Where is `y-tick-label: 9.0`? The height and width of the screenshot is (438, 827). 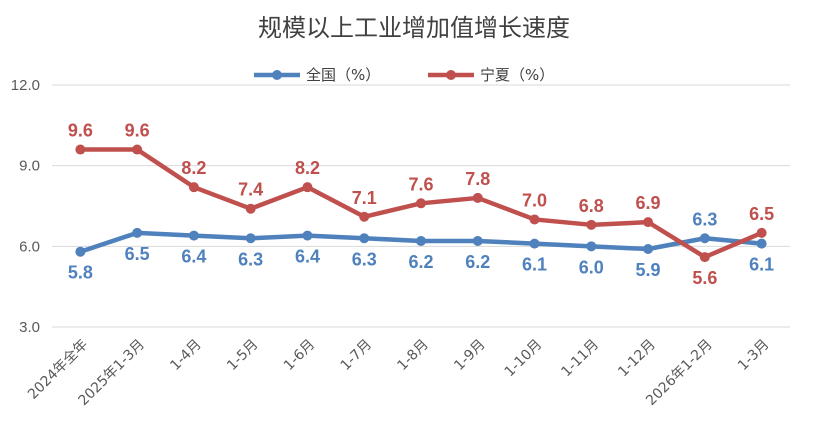 y-tick-label: 9.0 is located at coordinates (29, 166).